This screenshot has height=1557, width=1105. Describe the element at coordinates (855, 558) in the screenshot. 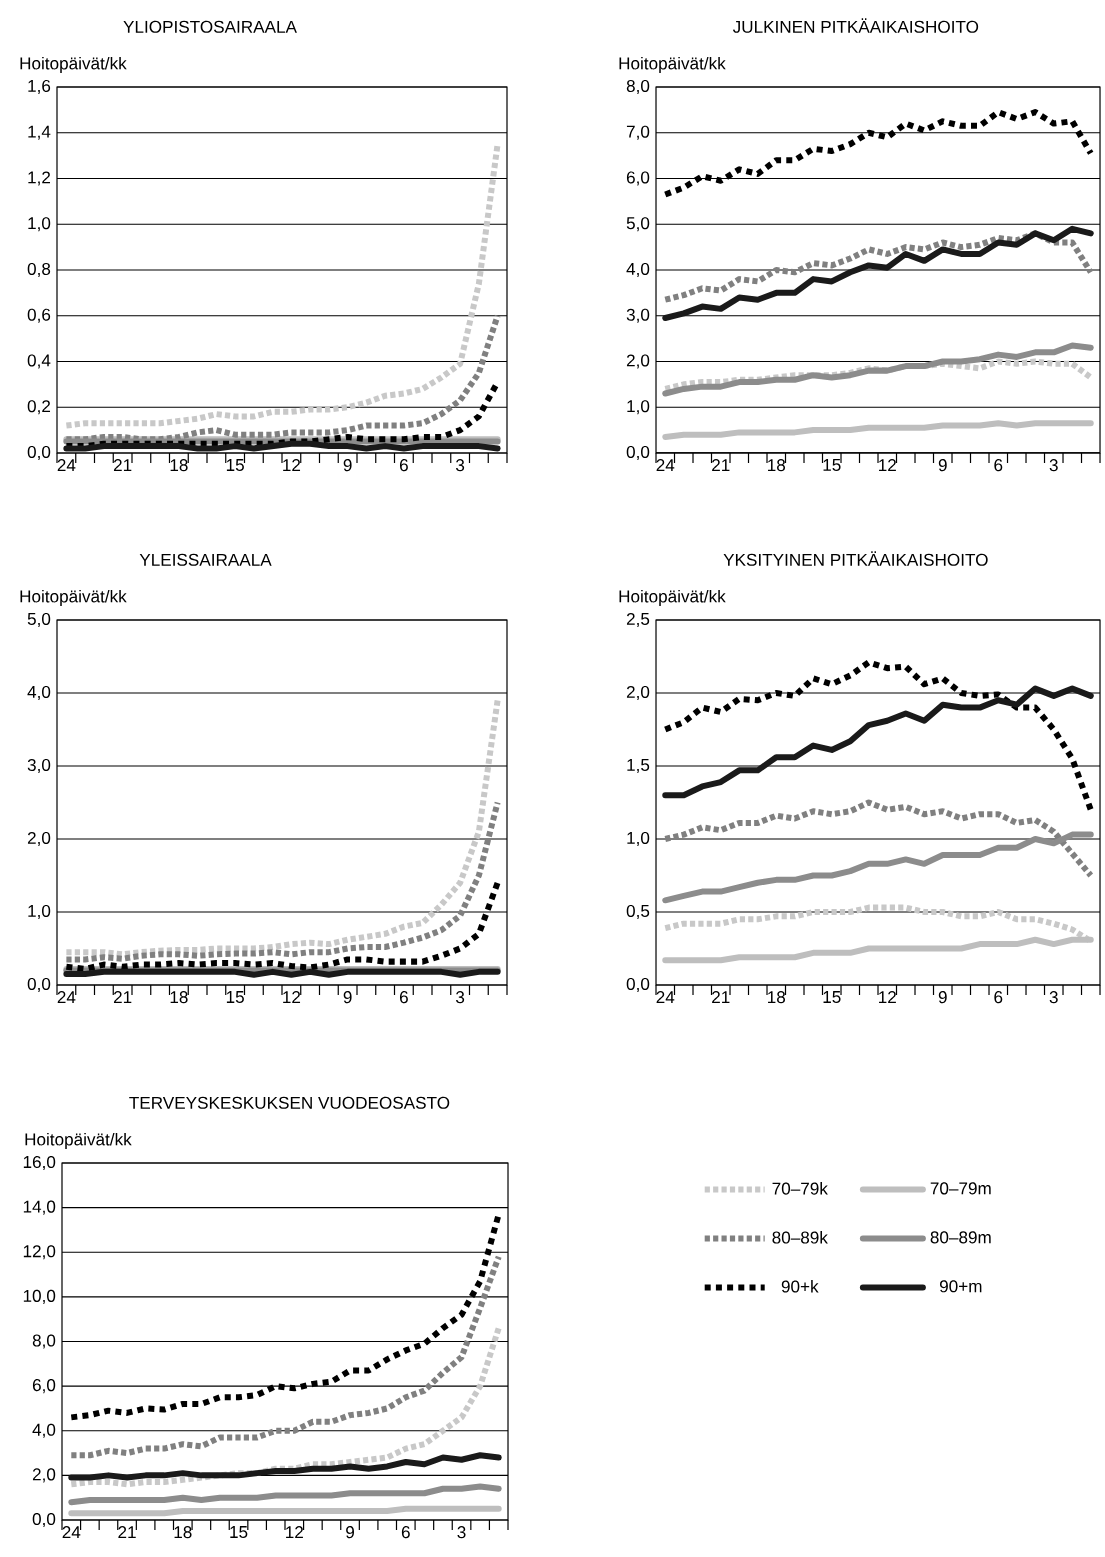

I see `chart-title: YKSITYINEN PITKÄAIKAISHOITO` at that location.